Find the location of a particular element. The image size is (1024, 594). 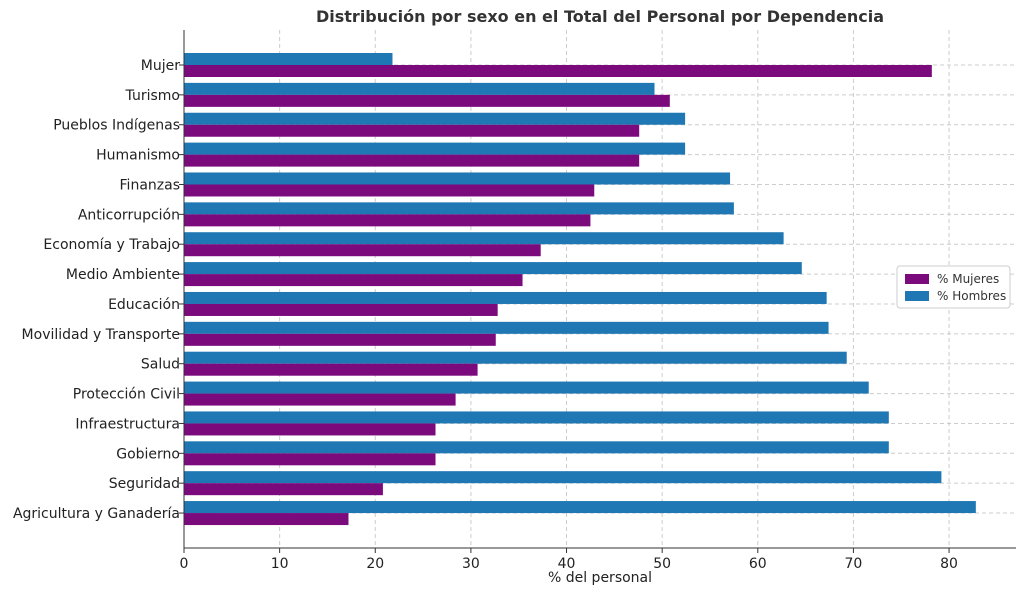

x-tick-label: 80 is located at coordinates (949, 564).